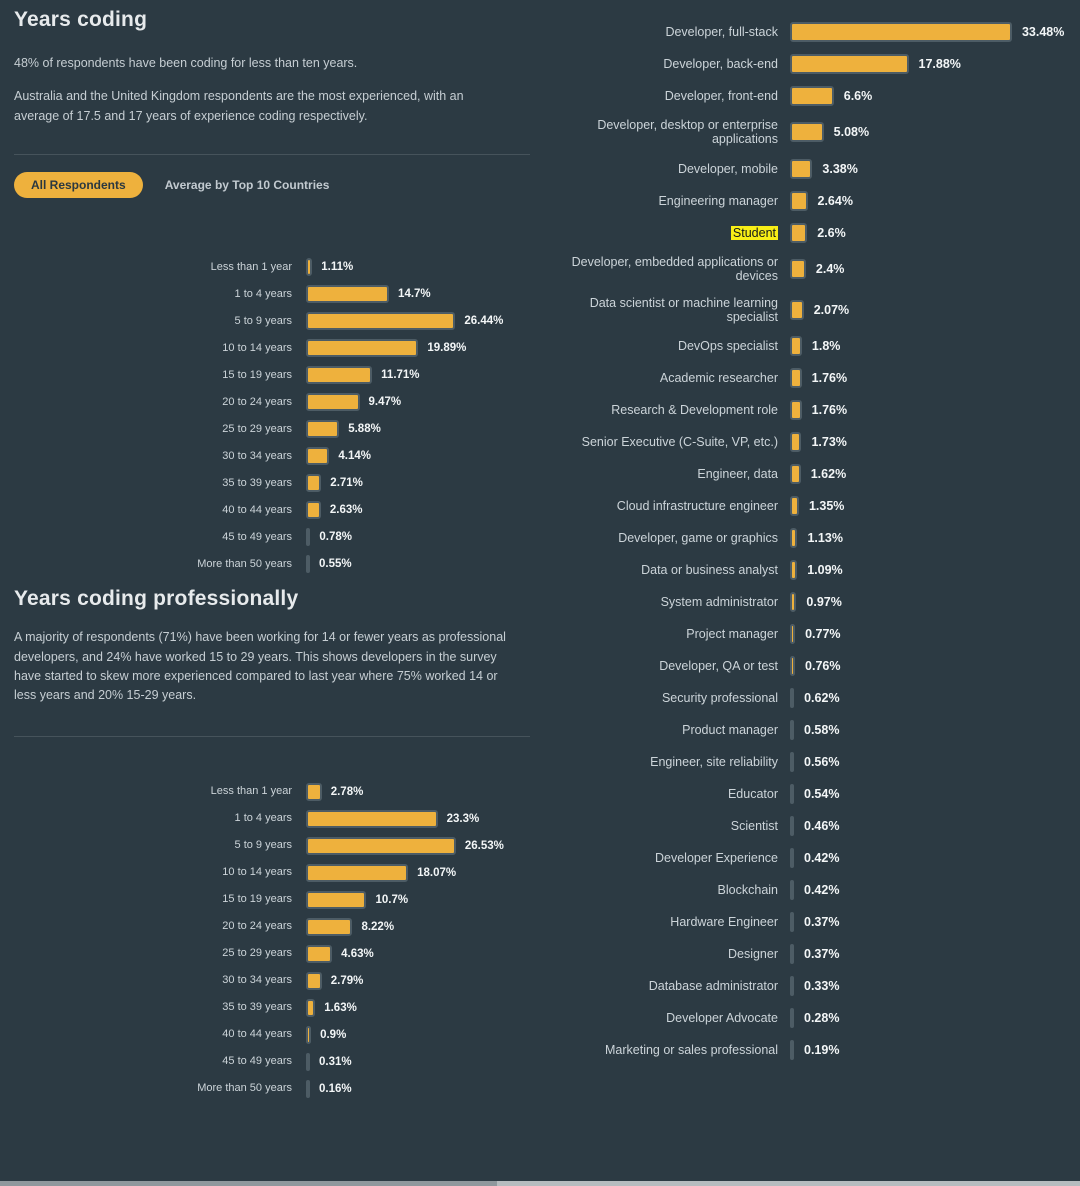 The image size is (1080, 1186). Describe the element at coordinates (392, 899) in the screenshot. I see `value-label: 10.7%` at that location.